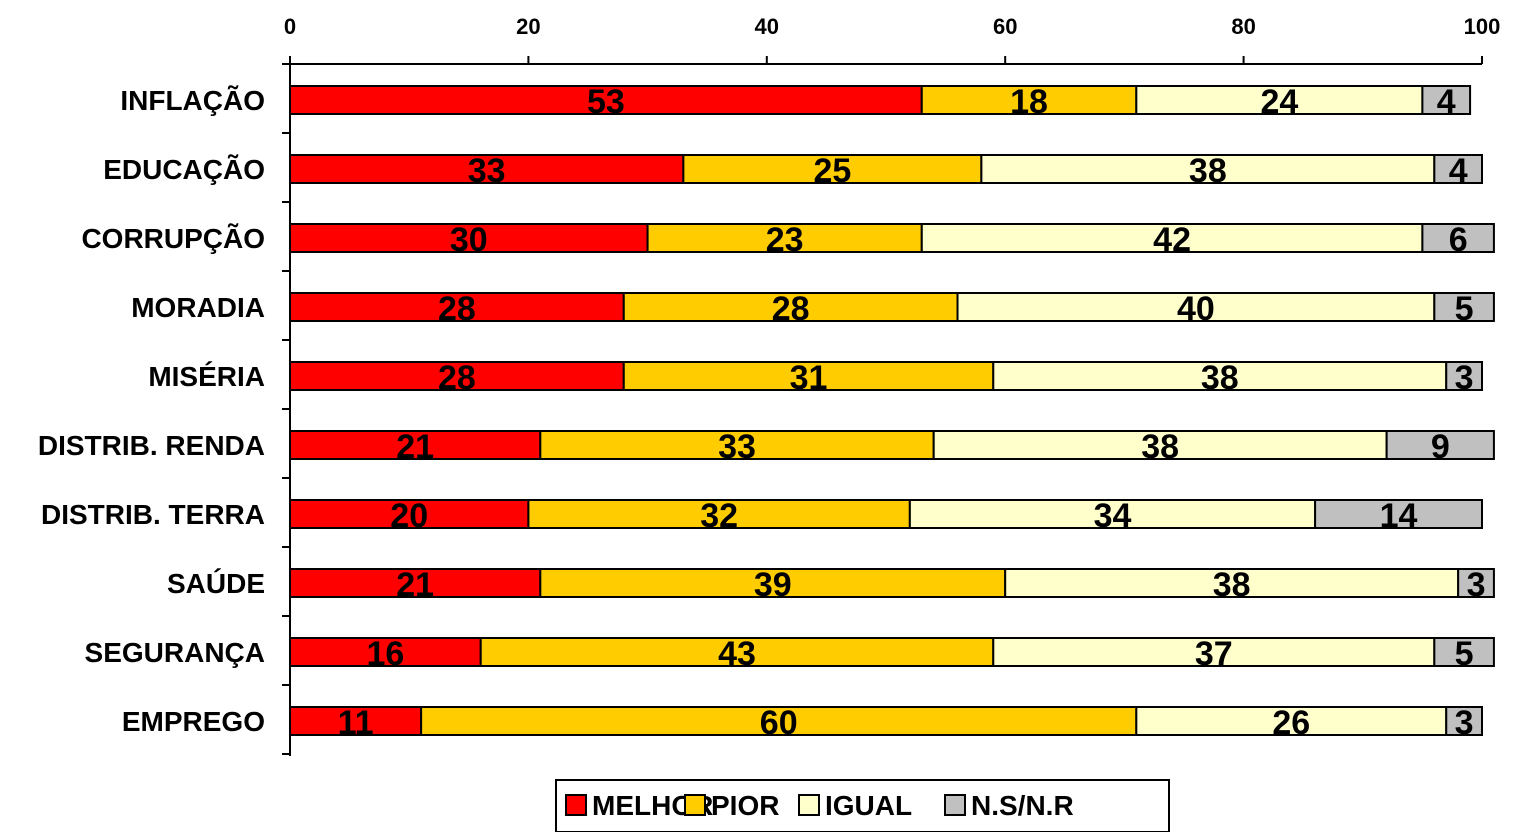 The height and width of the screenshot is (832, 1523). Describe the element at coordinates (192, 100) in the screenshot. I see `category-label: INFLAÇÃO` at that location.